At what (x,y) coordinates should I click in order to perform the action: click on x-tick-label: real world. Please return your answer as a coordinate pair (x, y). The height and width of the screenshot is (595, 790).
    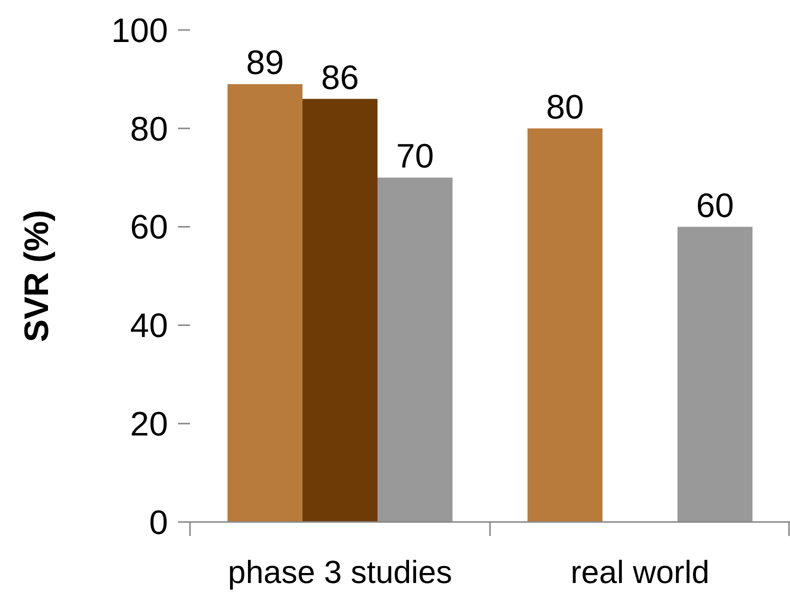
    Looking at the image, I should click on (640, 572).